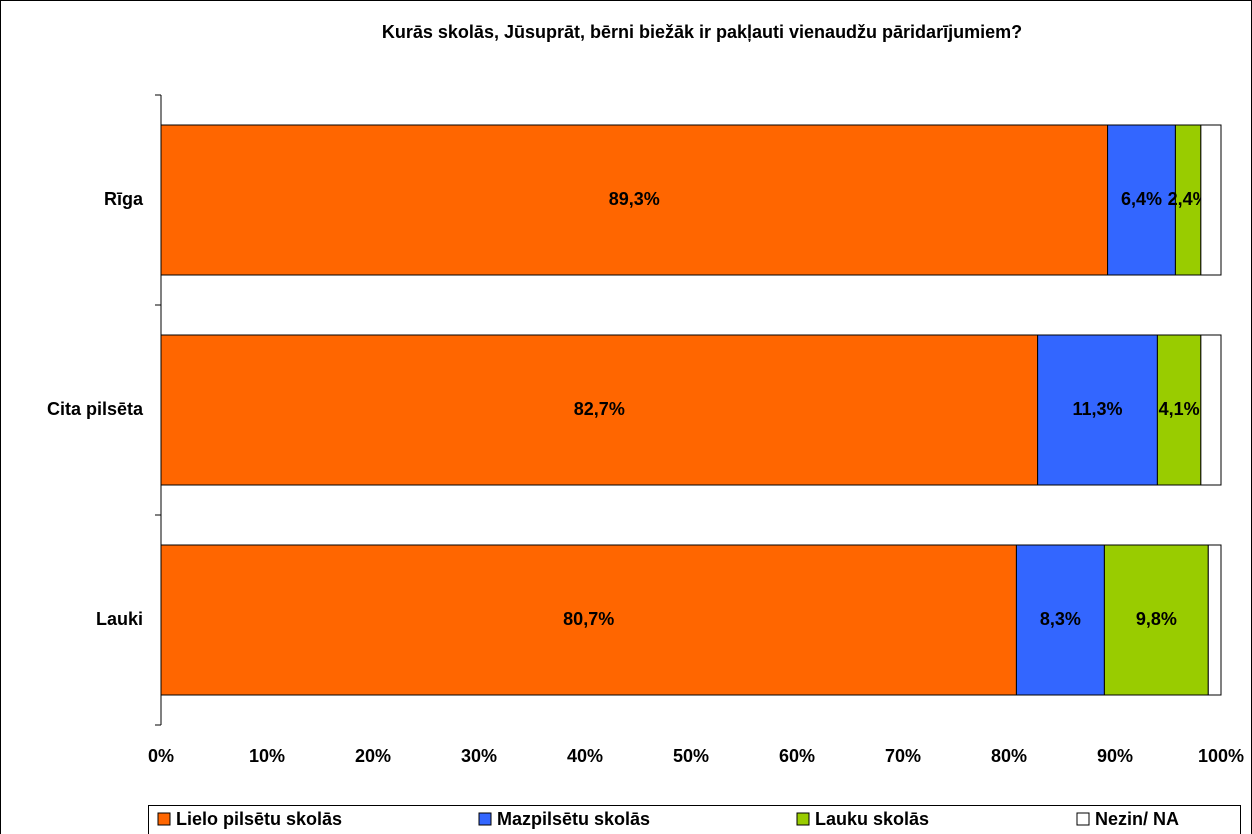 The width and height of the screenshot is (1252, 834). What do you see at coordinates (694, 819) in the screenshot?
I see `legend-box` at bounding box center [694, 819].